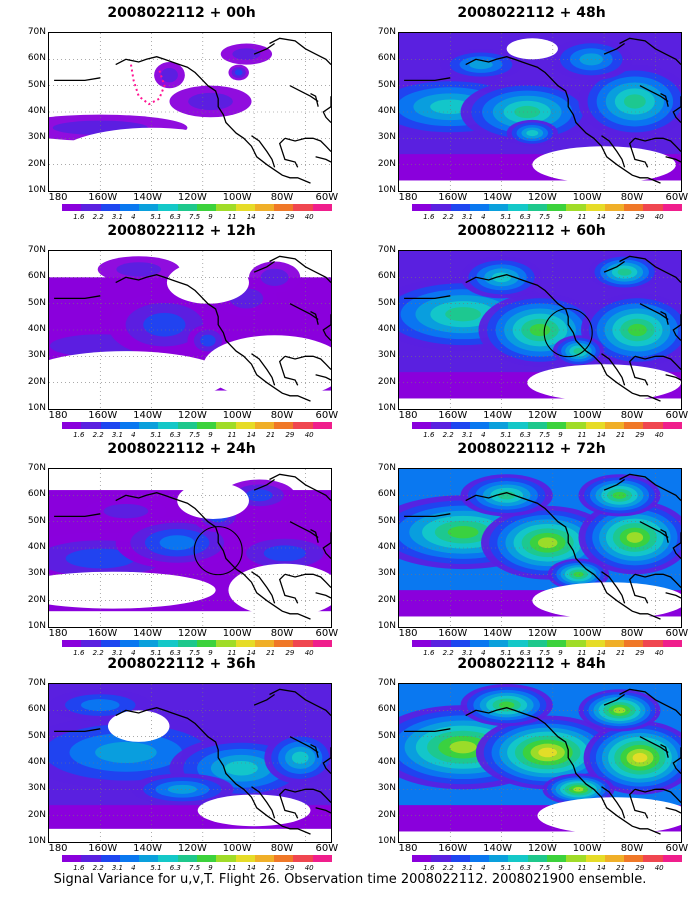 The width and height of the screenshot is (700, 900). I want to click on colorbar-label: 14, so click(601, 217).